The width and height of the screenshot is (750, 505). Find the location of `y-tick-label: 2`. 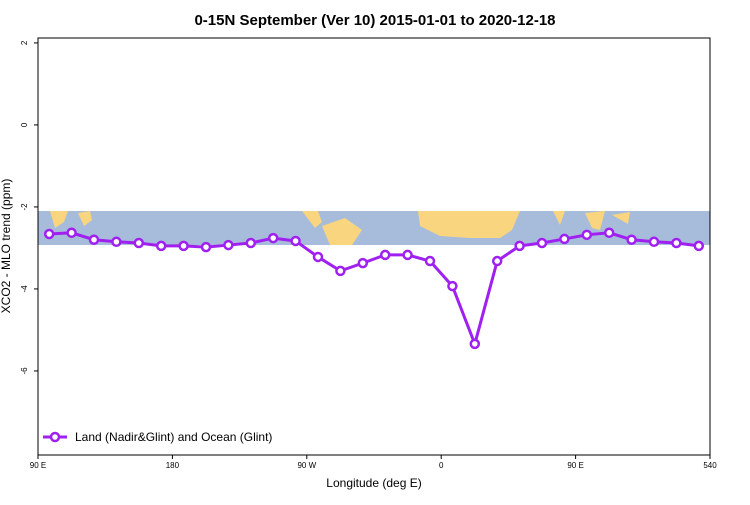

y-tick-label: 2 is located at coordinates (24, 42).